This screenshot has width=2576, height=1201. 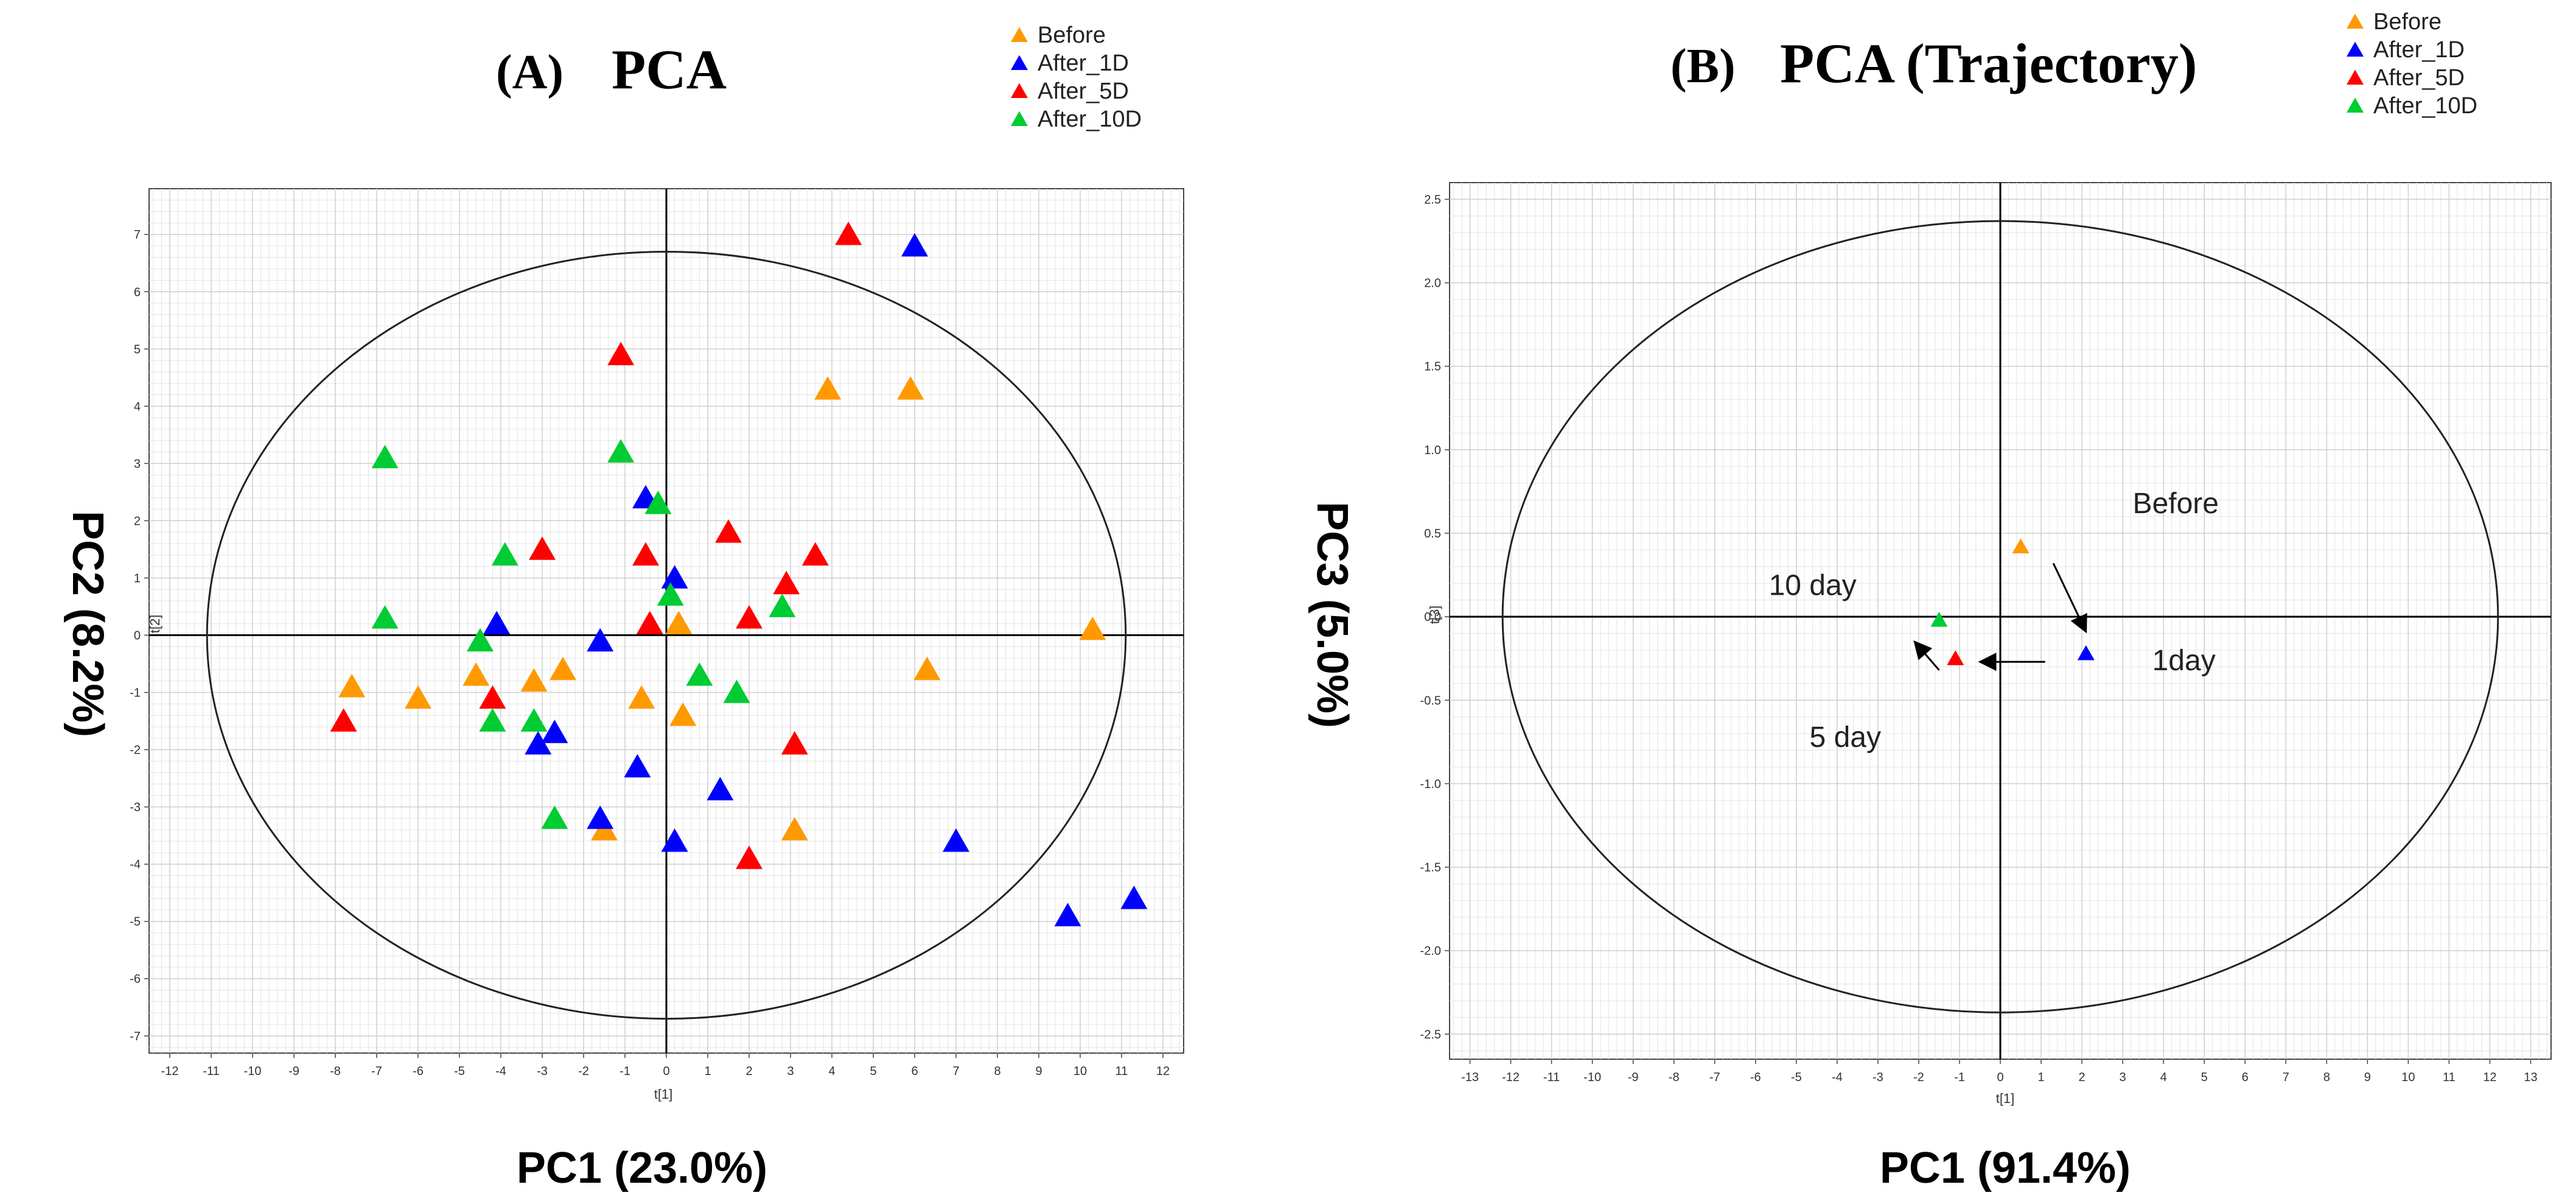 What do you see at coordinates (2355, 21) in the screenshot?
I see `panel-b-legend-marker` at bounding box center [2355, 21].